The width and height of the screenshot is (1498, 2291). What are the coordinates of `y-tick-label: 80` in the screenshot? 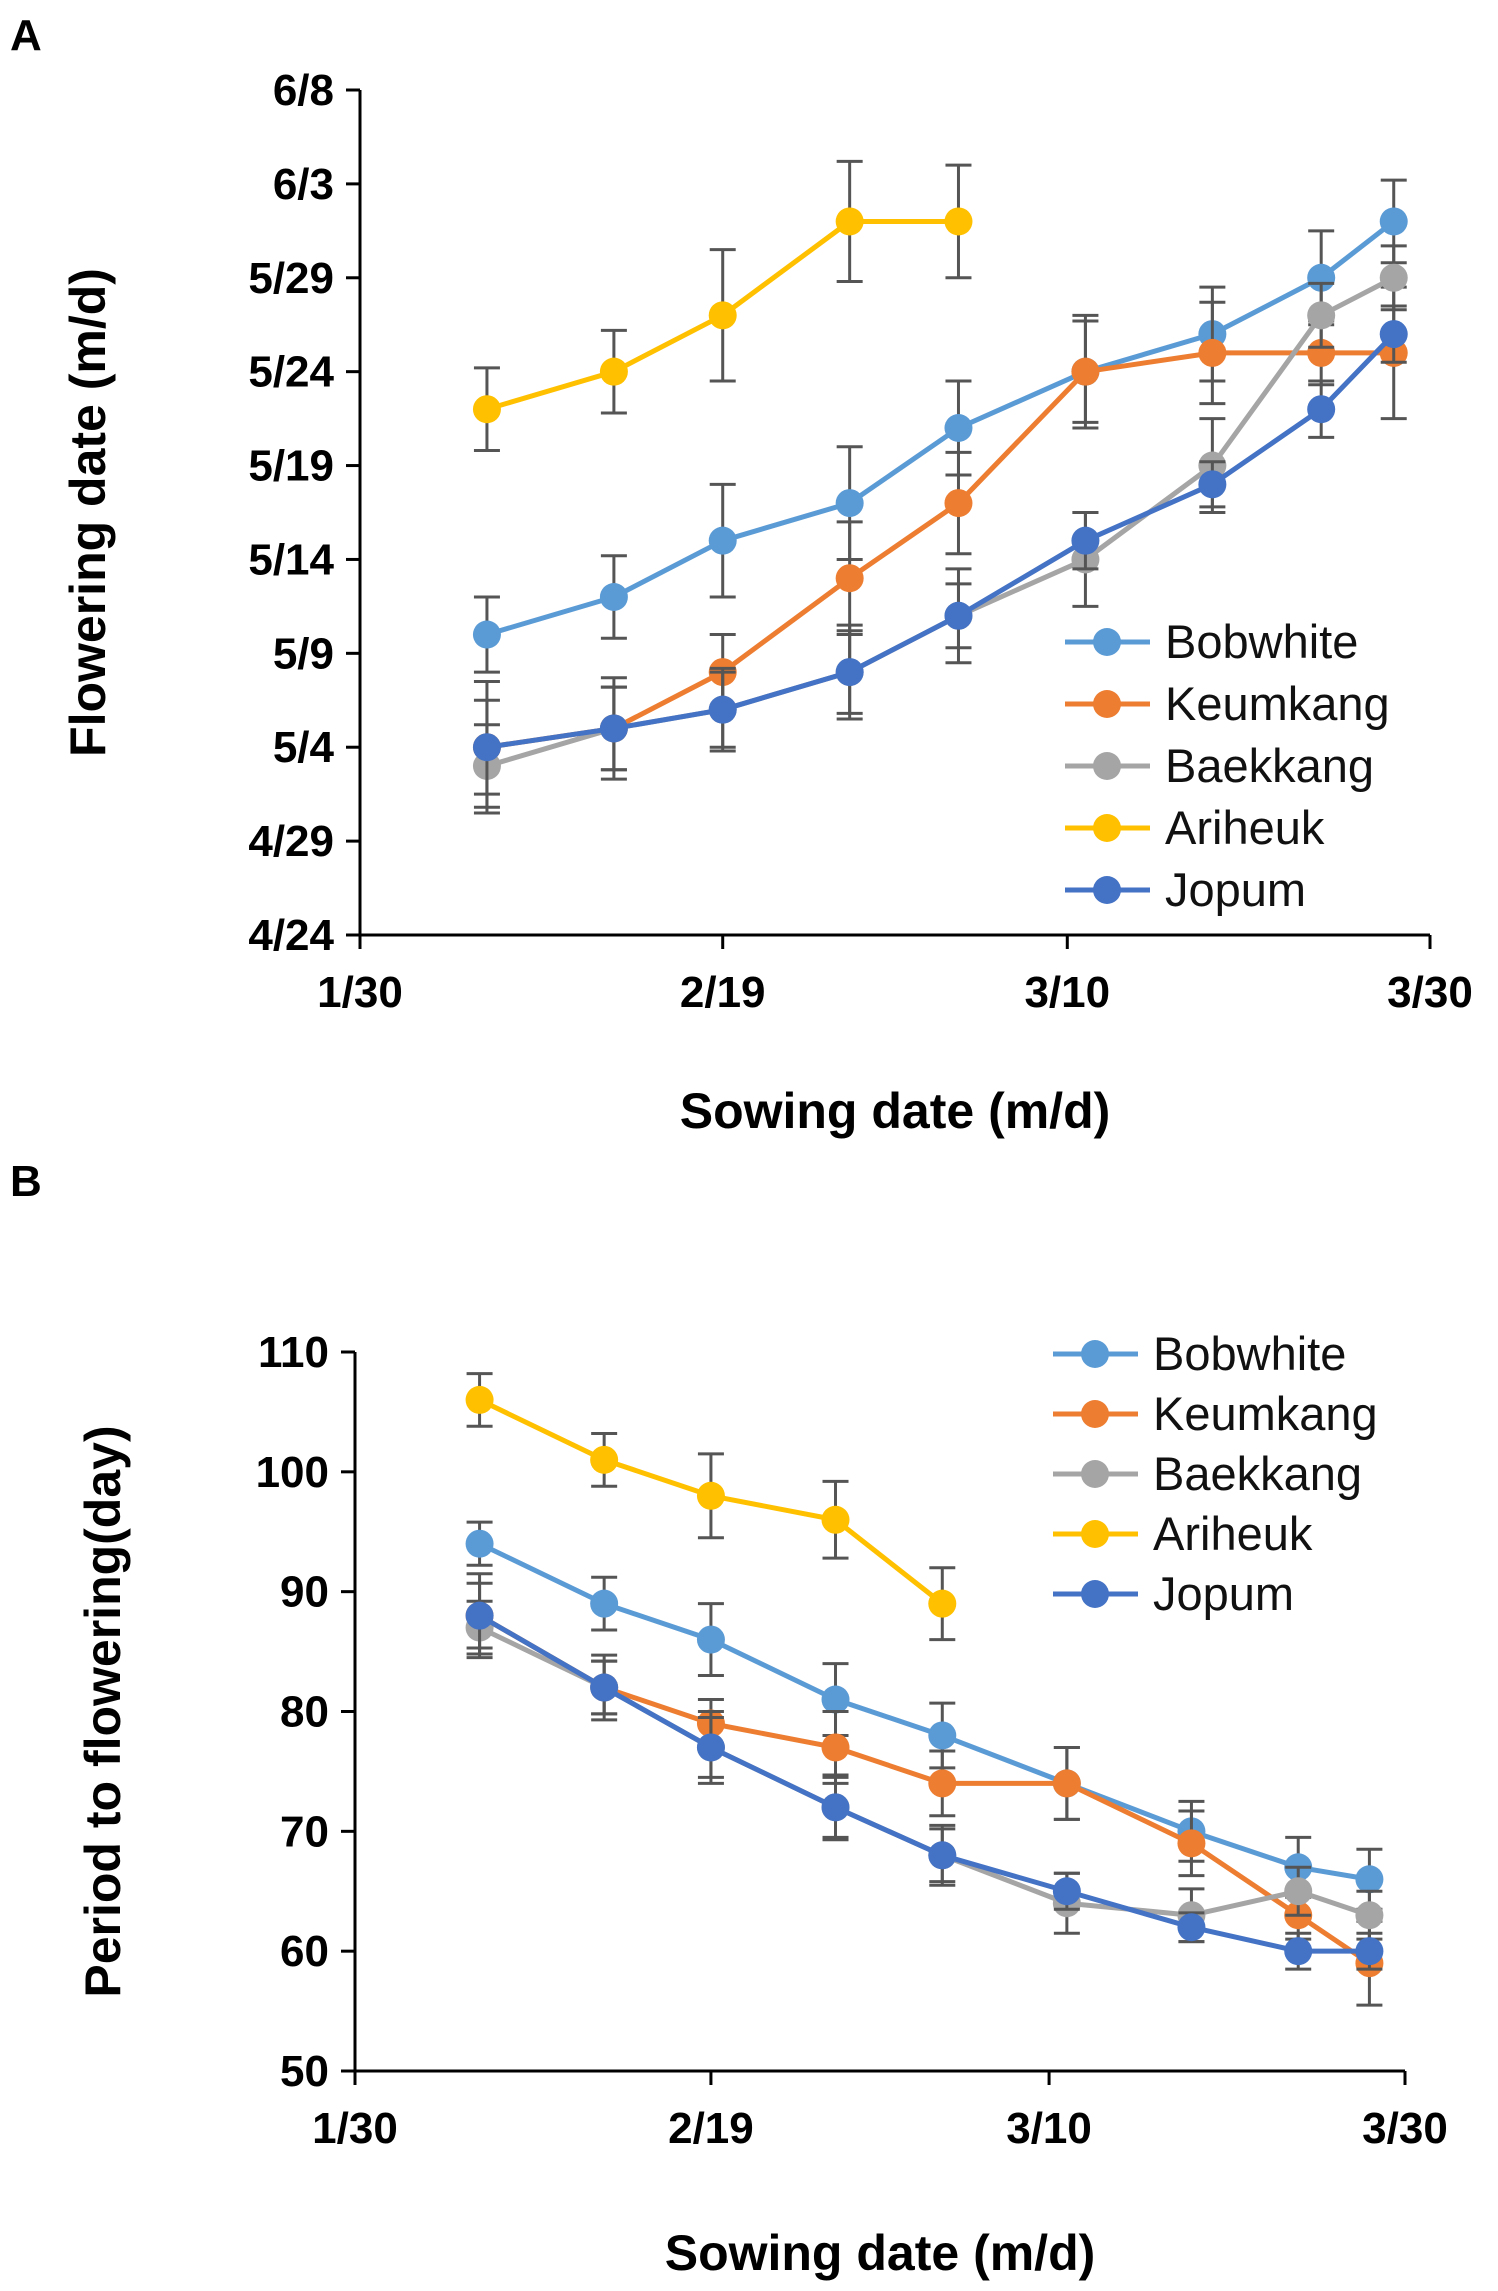 It's located at (304, 1712).